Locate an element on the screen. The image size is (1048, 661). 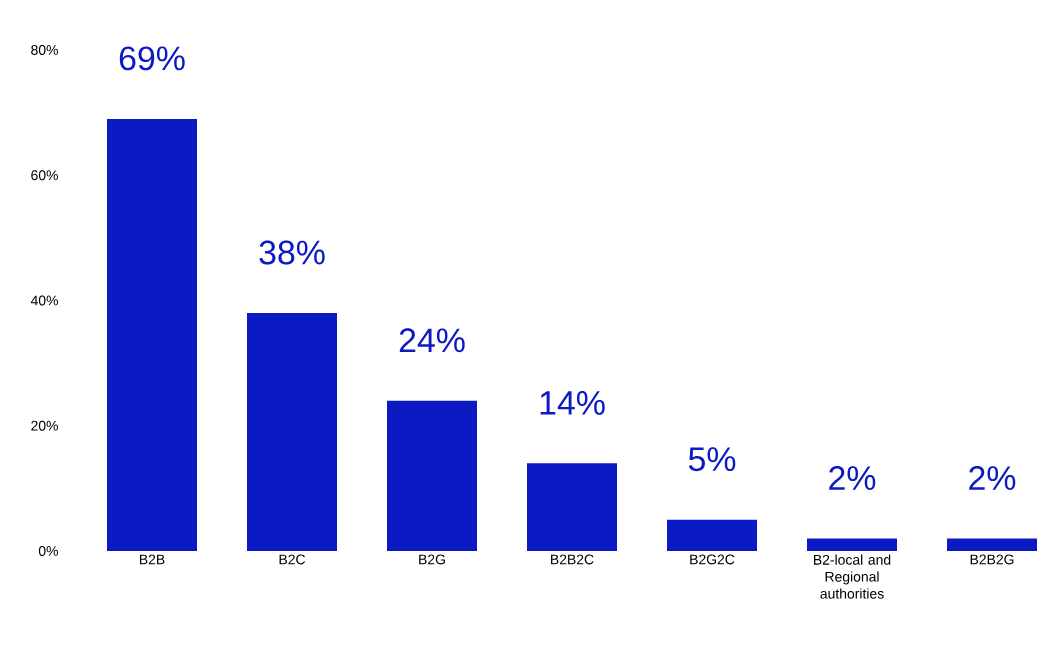
data-label: 5% is located at coordinates (712, 459).